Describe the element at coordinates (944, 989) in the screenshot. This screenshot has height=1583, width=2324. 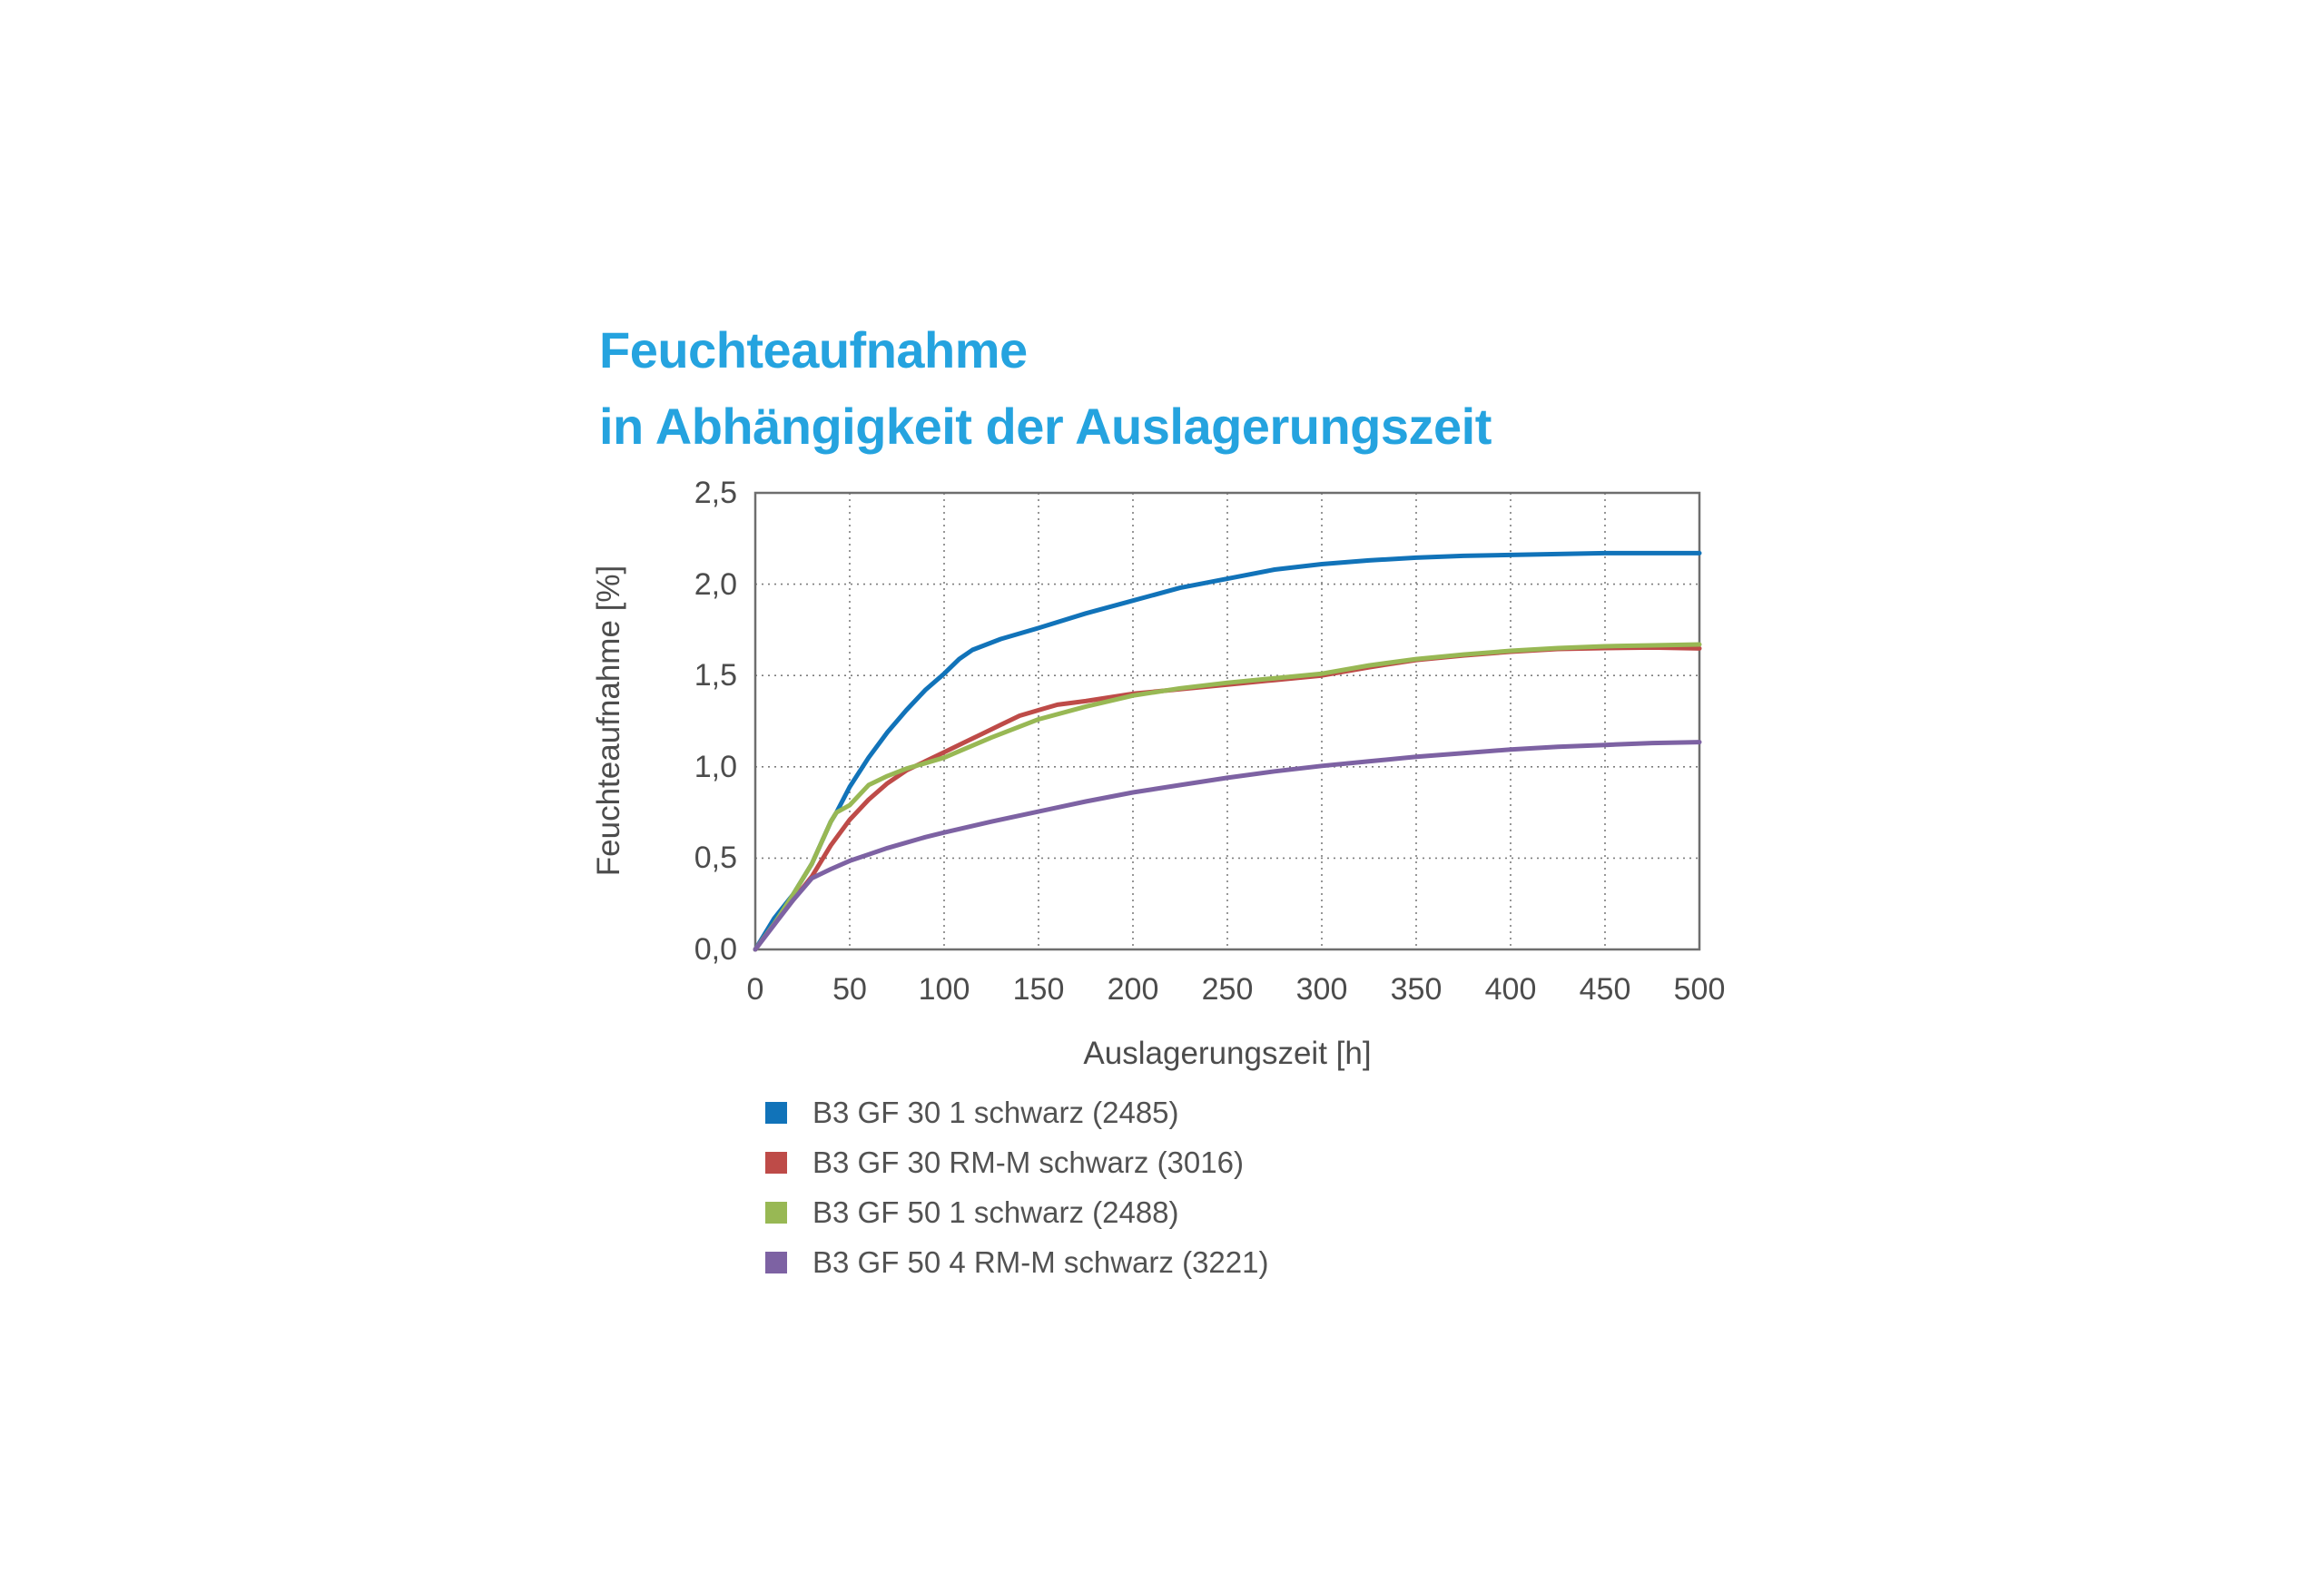
I see `x-tick-label: 100` at that location.